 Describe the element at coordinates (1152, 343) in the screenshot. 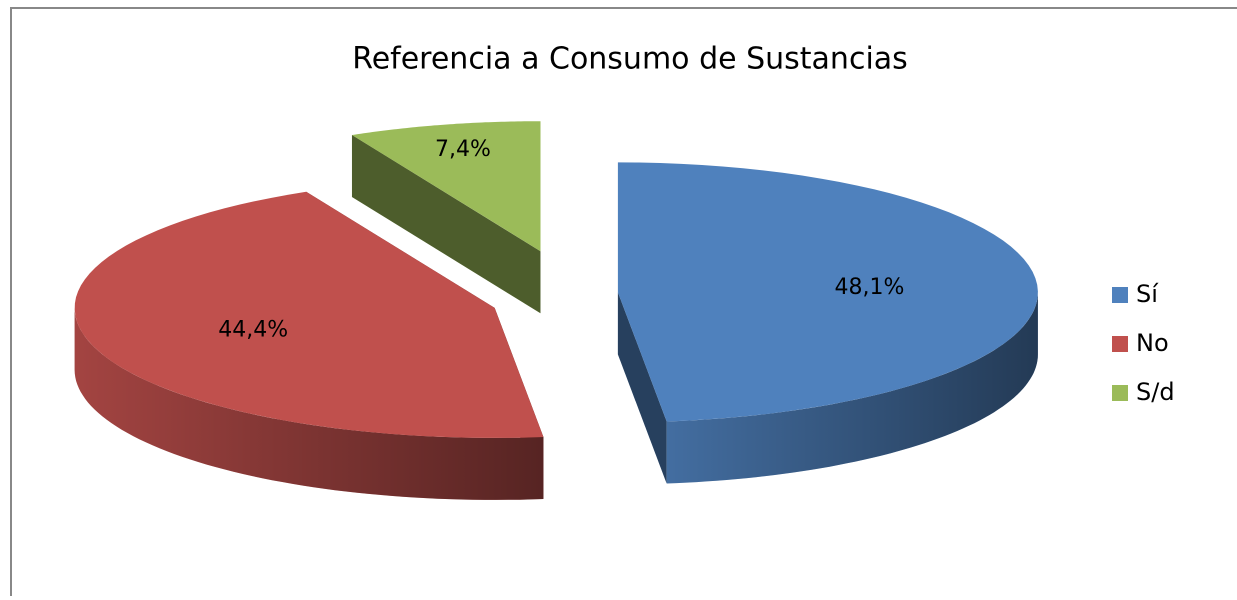

I see `legend-label: No` at that location.